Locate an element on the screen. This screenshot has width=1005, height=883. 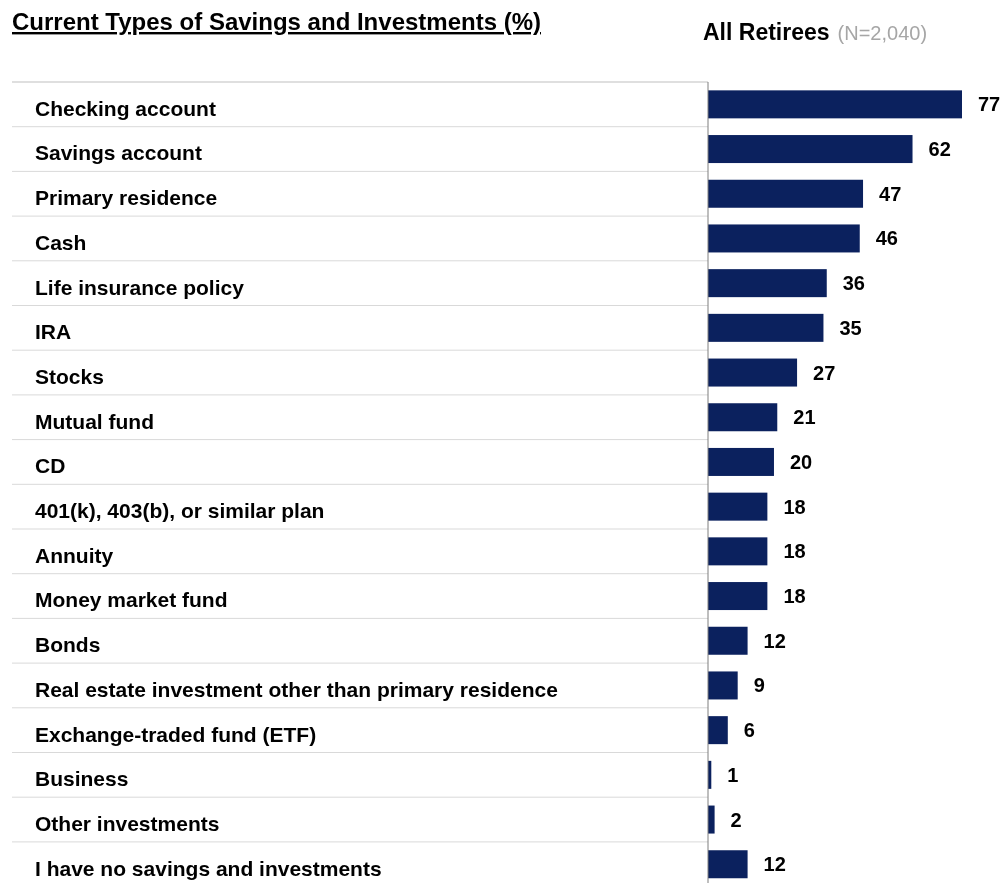
y-tick-label: Business is located at coordinates (82, 779).